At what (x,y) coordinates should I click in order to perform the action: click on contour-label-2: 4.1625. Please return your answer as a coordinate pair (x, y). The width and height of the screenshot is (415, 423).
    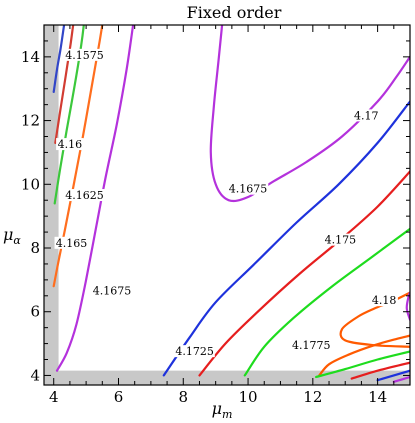
    Looking at the image, I should click on (84, 195).